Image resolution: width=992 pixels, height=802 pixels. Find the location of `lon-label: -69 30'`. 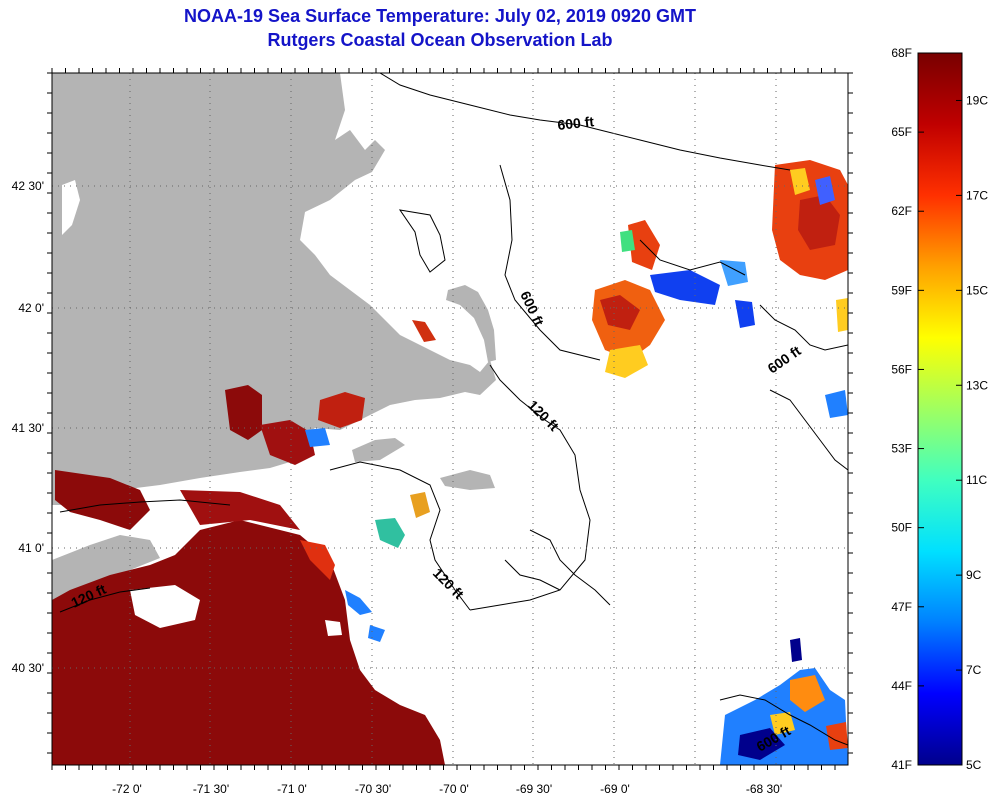

lon-label: -69 30' is located at coordinates (534, 789).